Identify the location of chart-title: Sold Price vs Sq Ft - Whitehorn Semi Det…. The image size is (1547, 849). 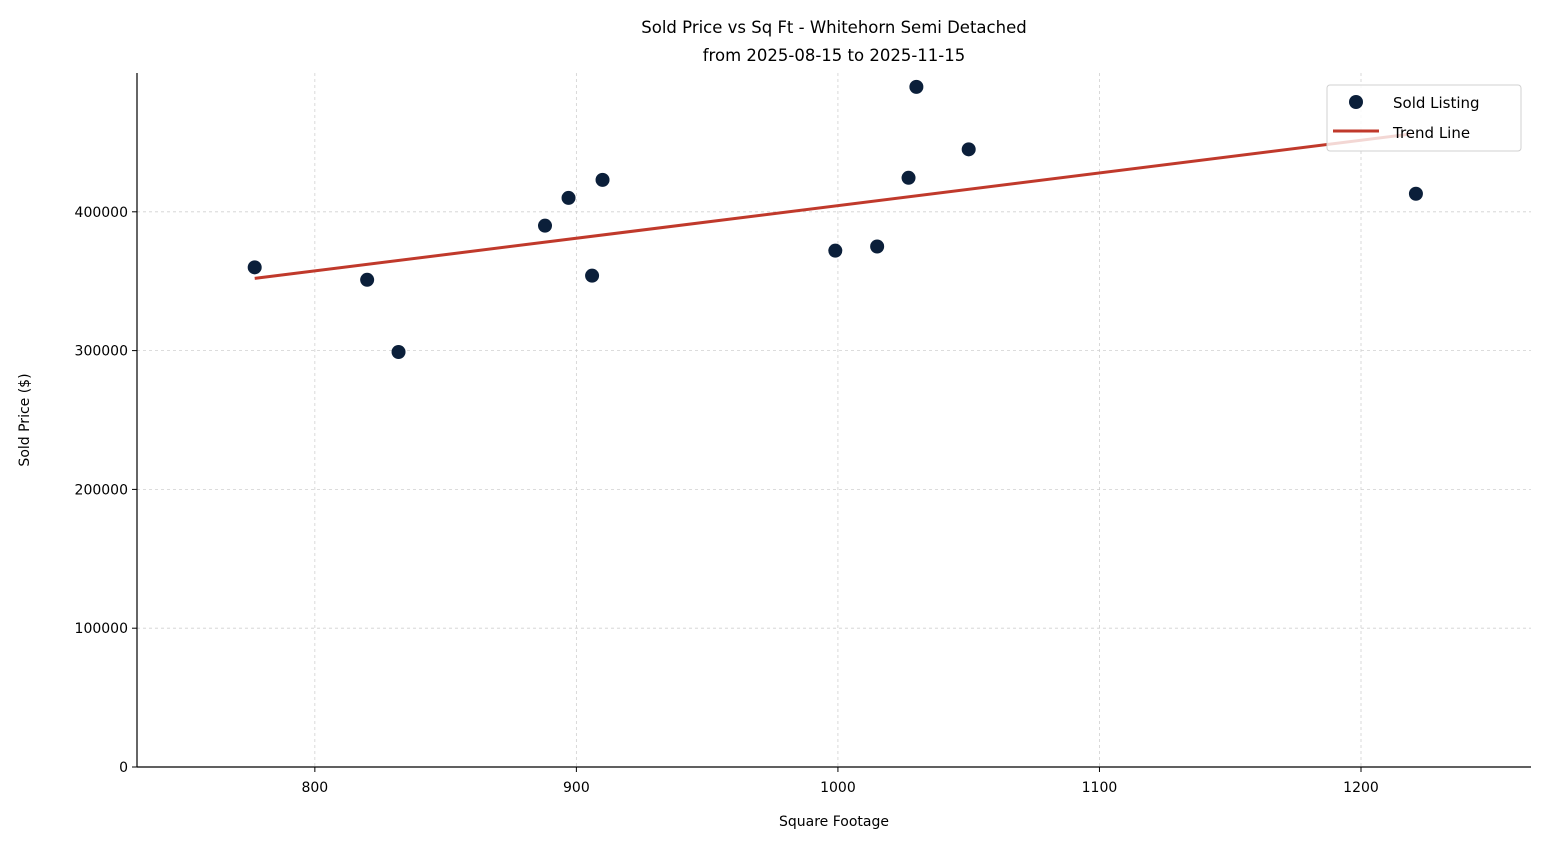
(833, 27).